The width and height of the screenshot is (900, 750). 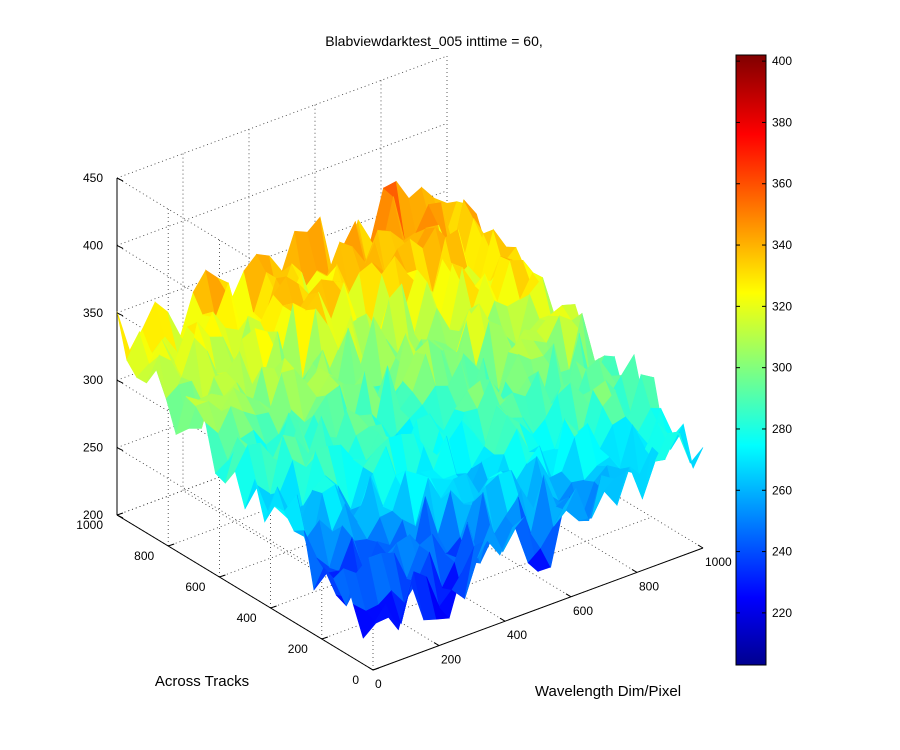 What do you see at coordinates (103, 346) in the screenshot?
I see `z-axis-ticks: 200 250 300 350 400 450` at bounding box center [103, 346].